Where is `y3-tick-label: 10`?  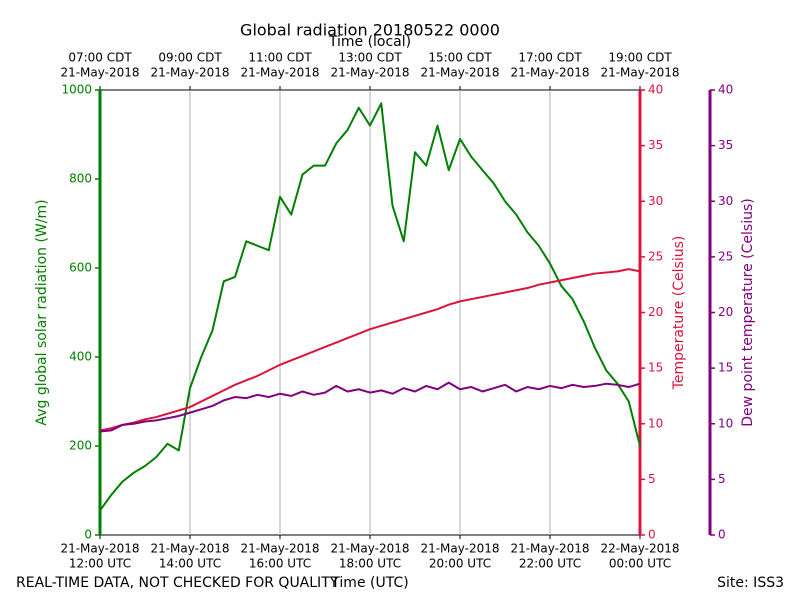 y3-tick-label: 10 is located at coordinates (725, 423).